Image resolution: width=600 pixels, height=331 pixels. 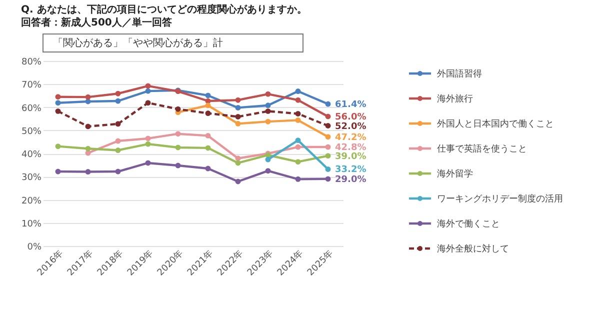 What do you see at coordinates (500, 199) in the screenshot?
I see `legend-label: ワーキングホリデー制度の活用` at bounding box center [500, 199].